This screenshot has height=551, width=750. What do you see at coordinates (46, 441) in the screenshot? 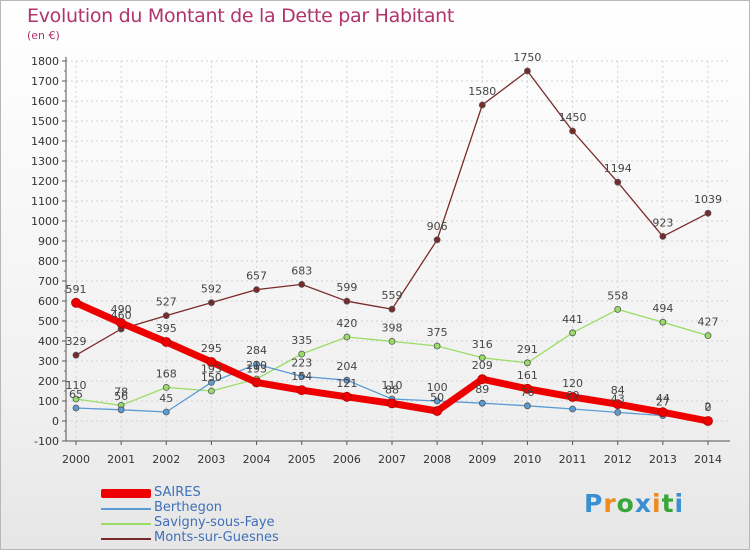
I see `y-tick-label: -100` at bounding box center [46, 441].